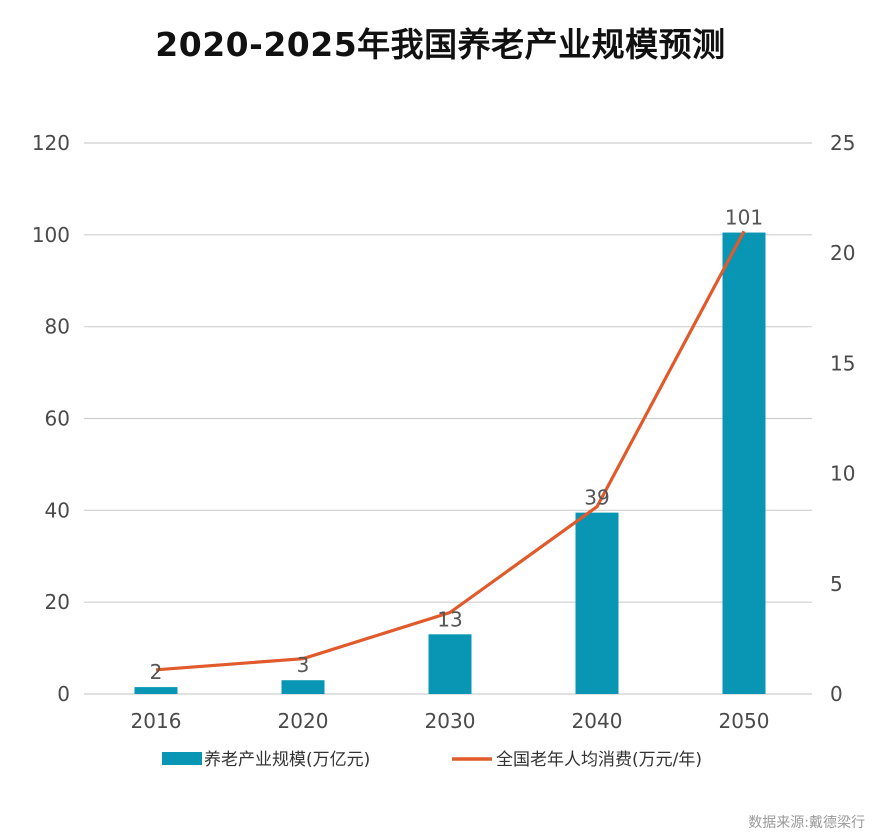 Image resolution: width=881 pixels, height=839 pixels. Describe the element at coordinates (744, 721) in the screenshot. I see `x-tick-label: 2050` at that location.